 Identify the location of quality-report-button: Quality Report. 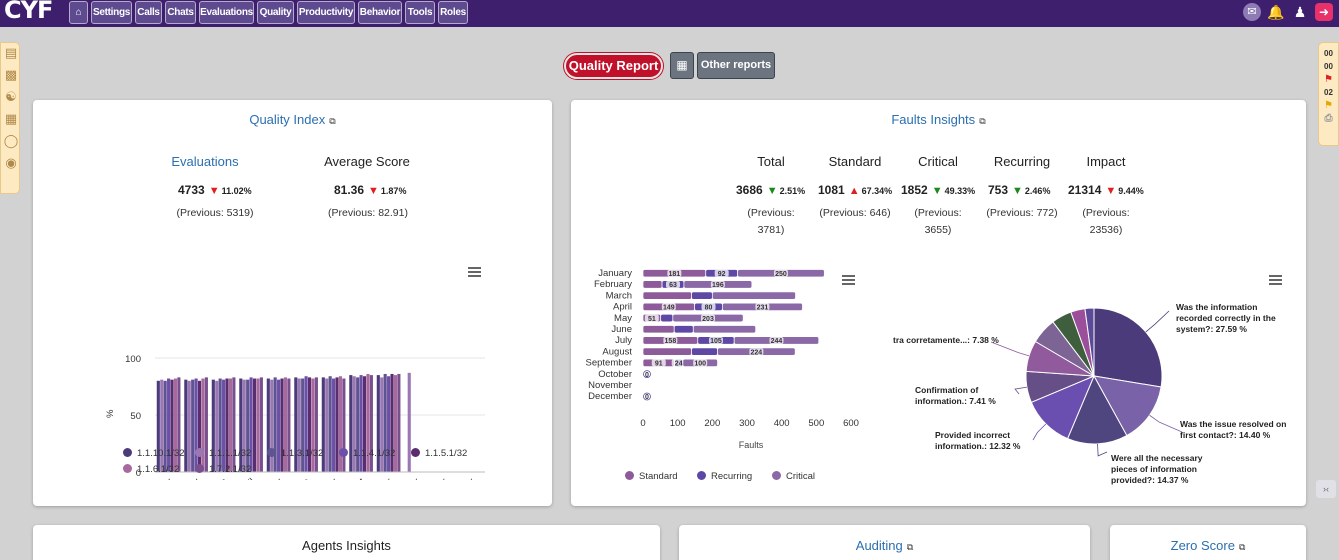
(613, 66).